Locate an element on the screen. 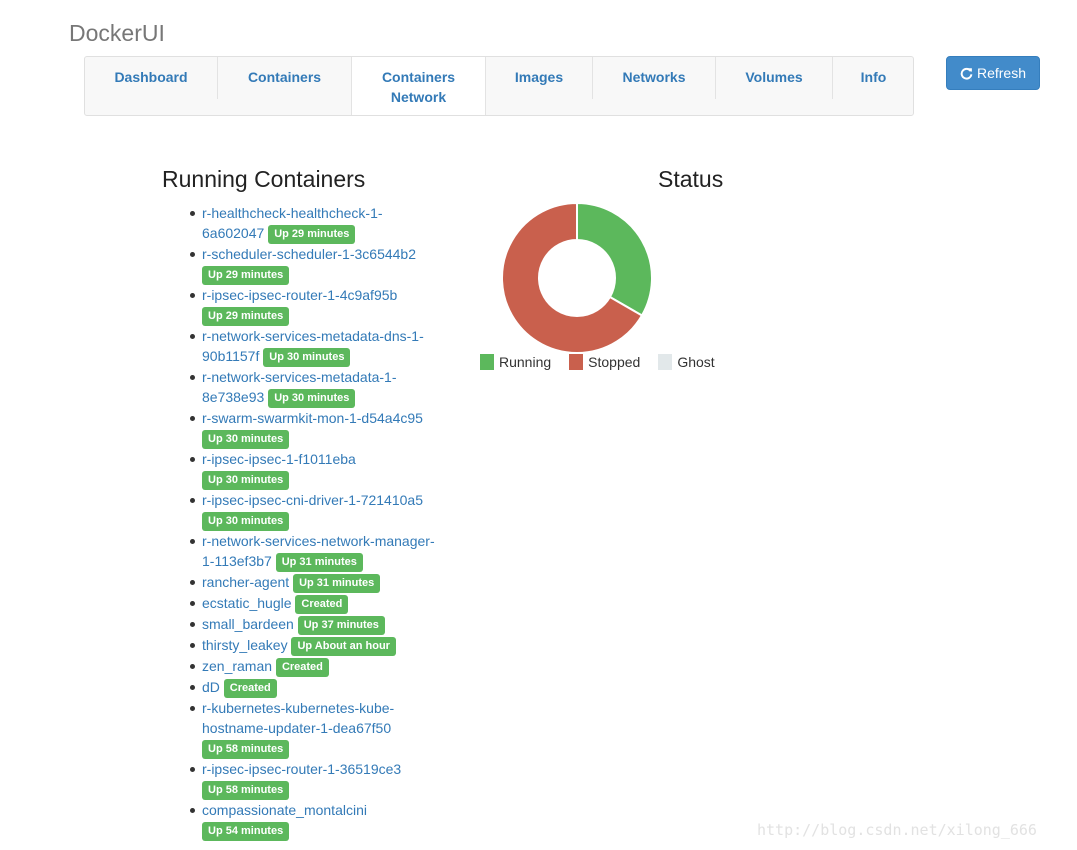 This screenshot has height=850, width=1077. container-link: r-healthcheck-healthcheck-1-6a602047 is located at coordinates (292, 223).